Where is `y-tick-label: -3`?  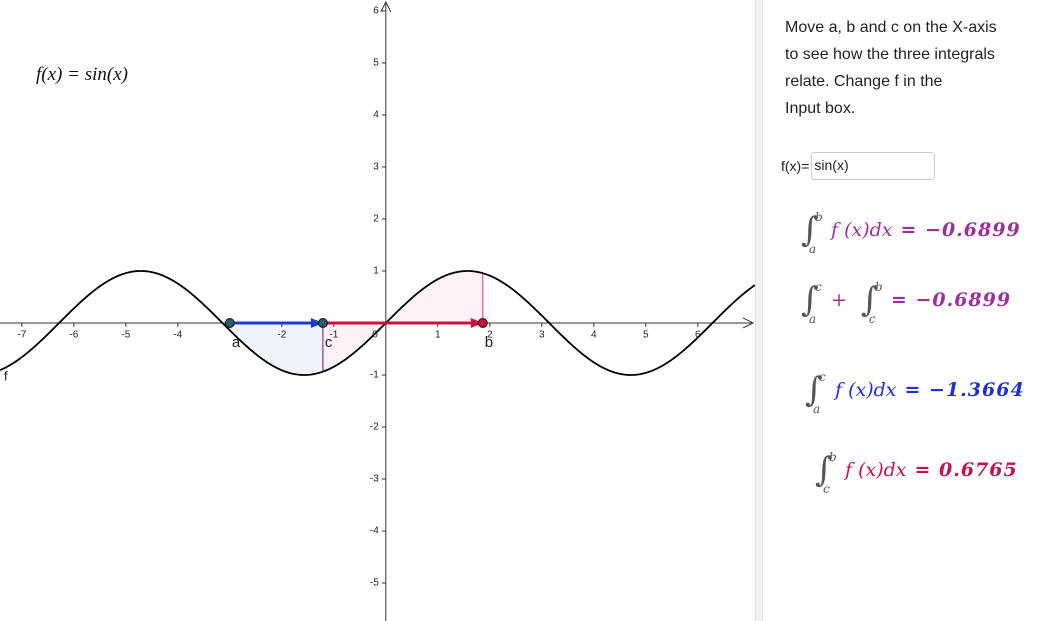
y-tick-label: -3 is located at coordinates (374, 479).